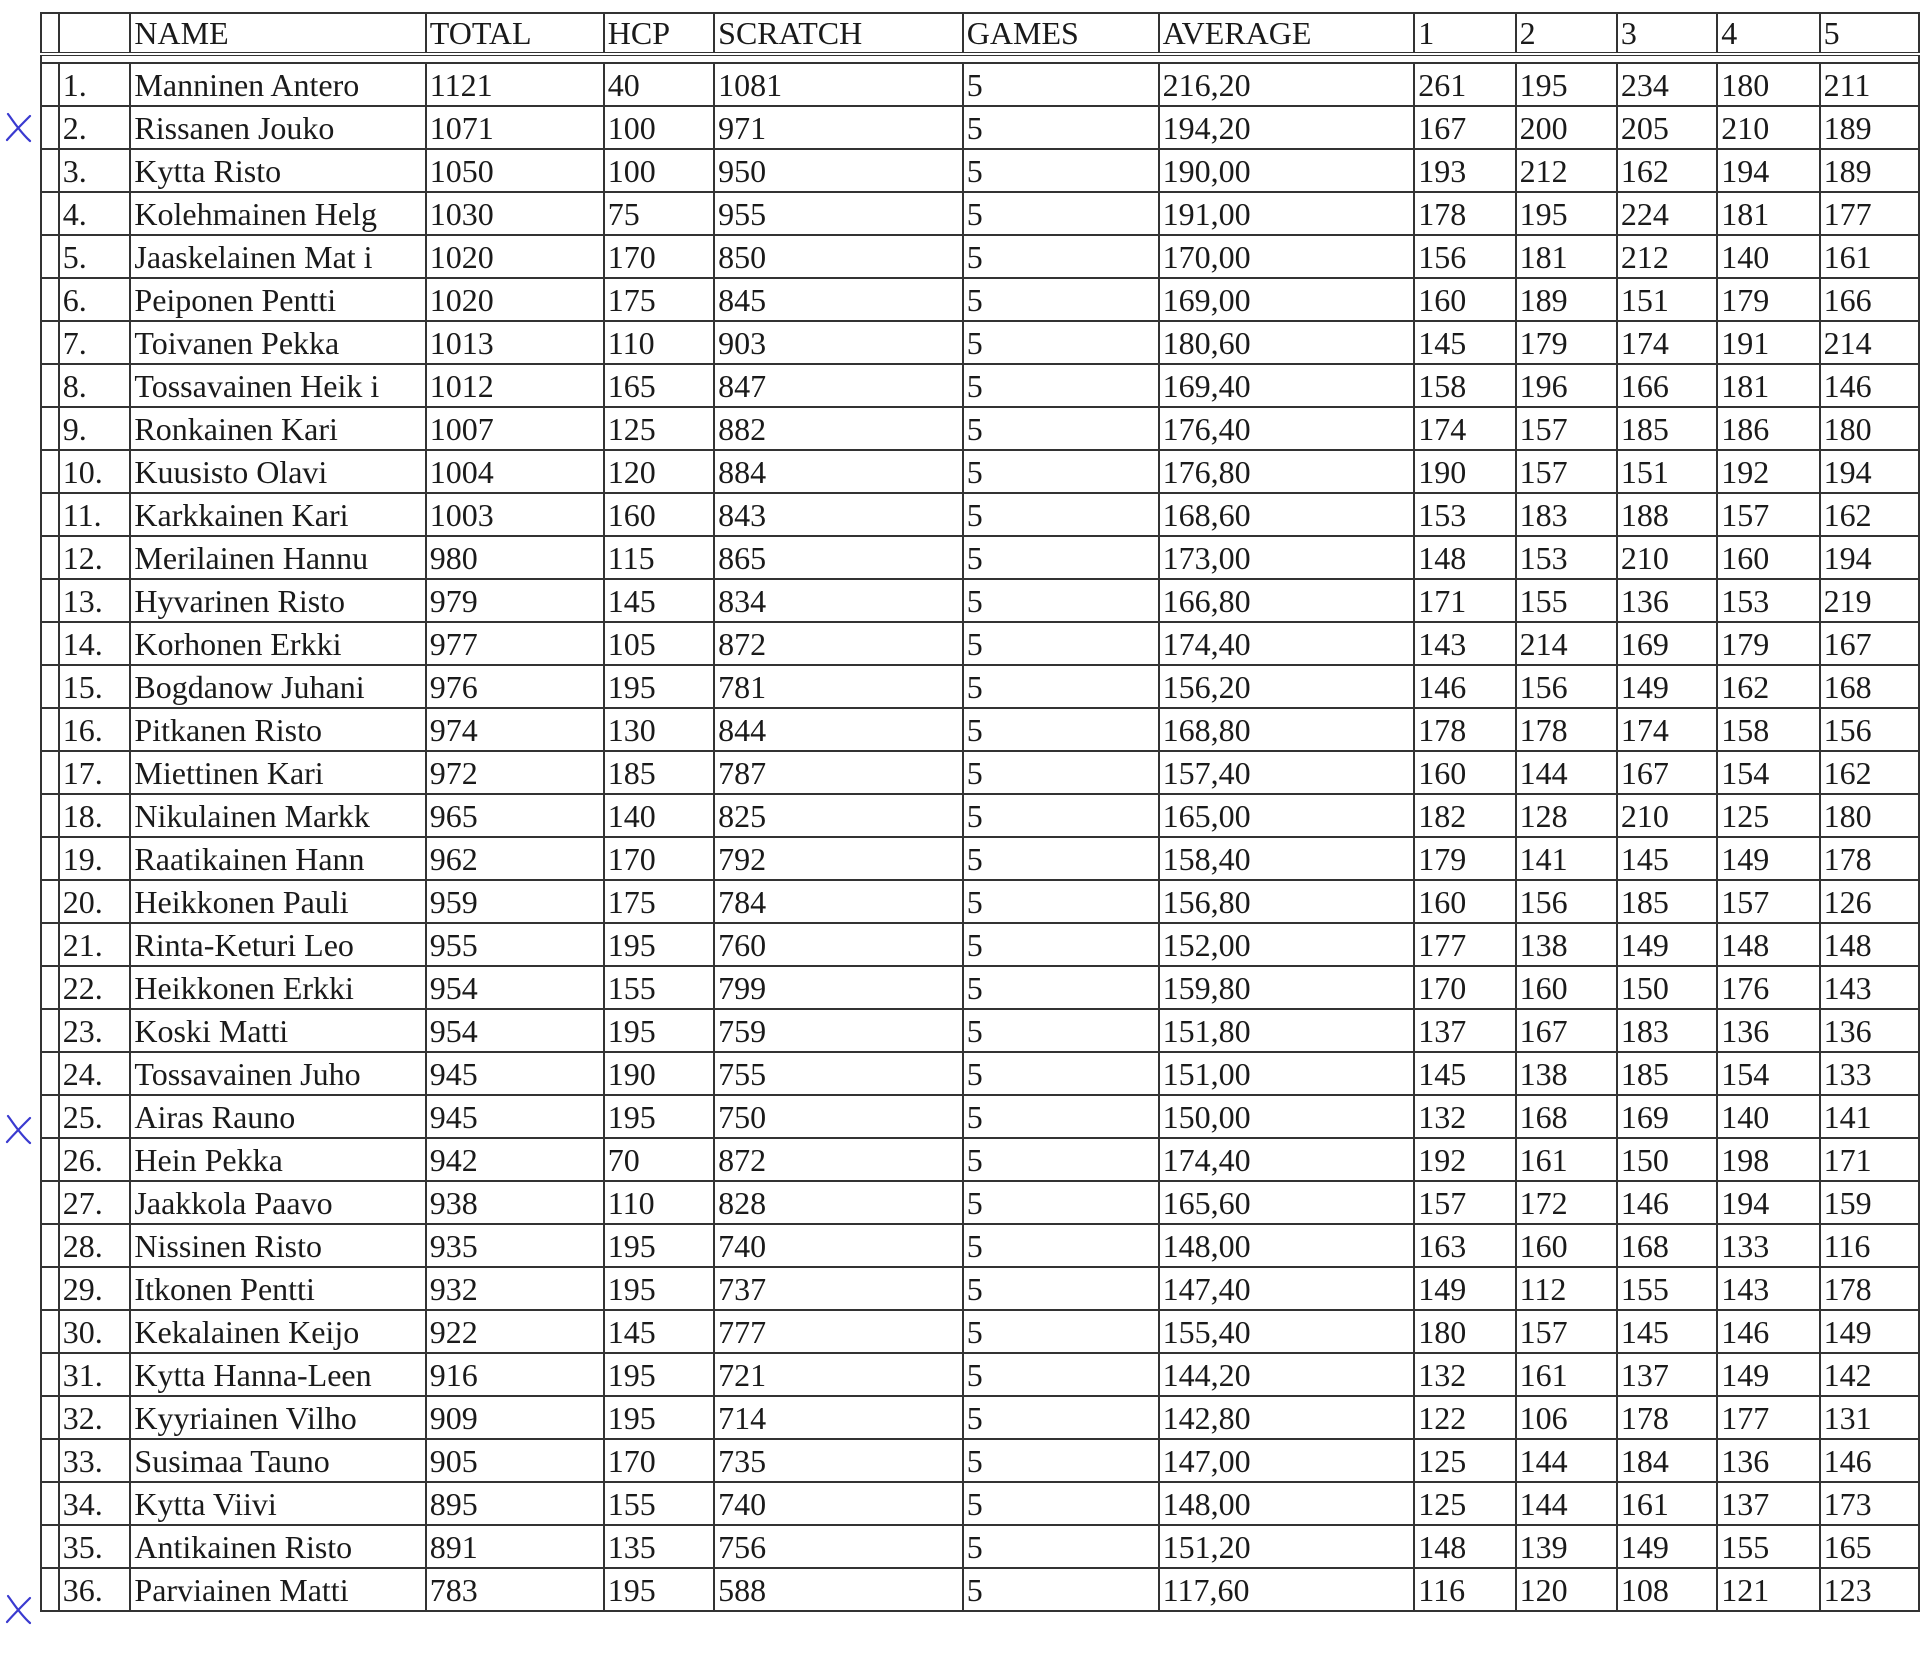 The width and height of the screenshot is (1920, 1656). Describe the element at coordinates (1286, 514) in the screenshot. I see `average-cell: 168,60` at that location.